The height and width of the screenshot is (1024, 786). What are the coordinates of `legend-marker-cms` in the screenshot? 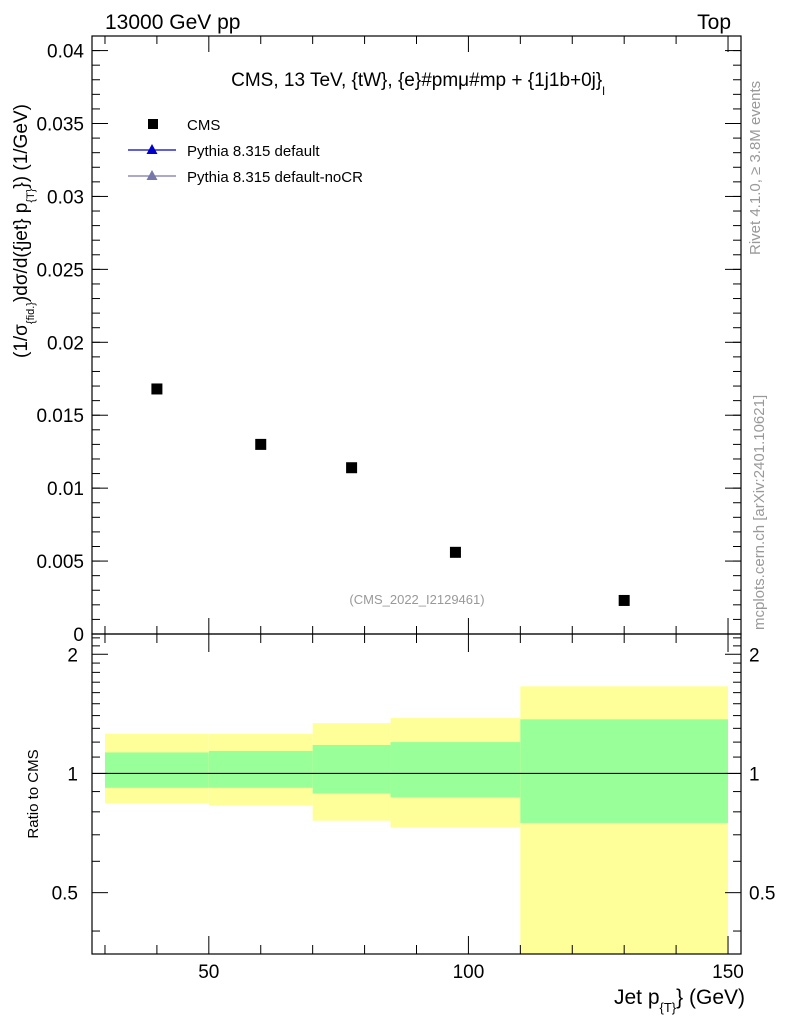 It's located at (153, 124).